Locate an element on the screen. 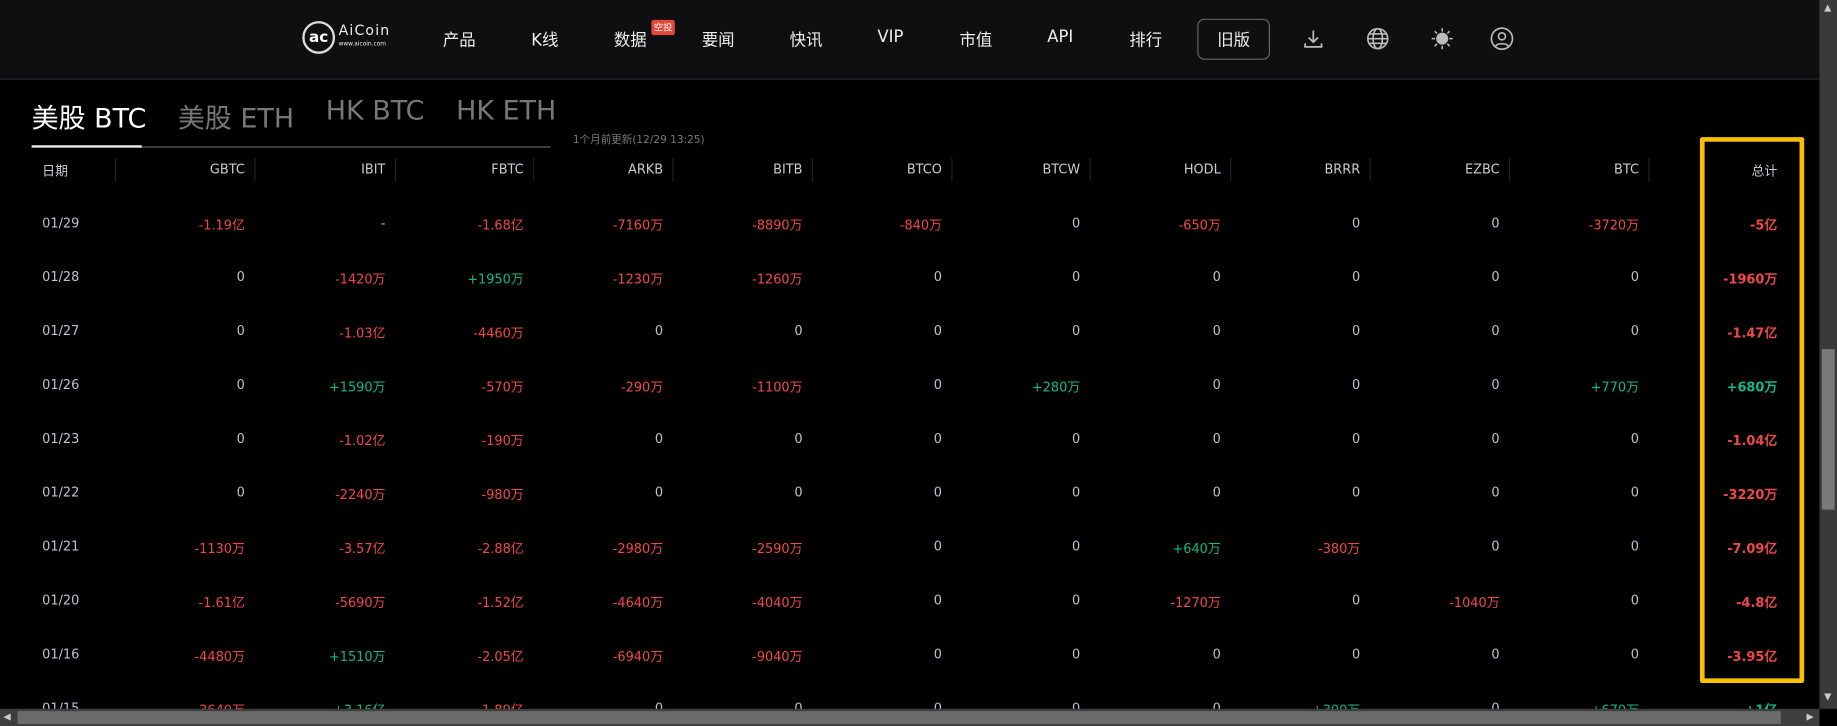  old-version-button: 旧版 is located at coordinates (1233, 39).